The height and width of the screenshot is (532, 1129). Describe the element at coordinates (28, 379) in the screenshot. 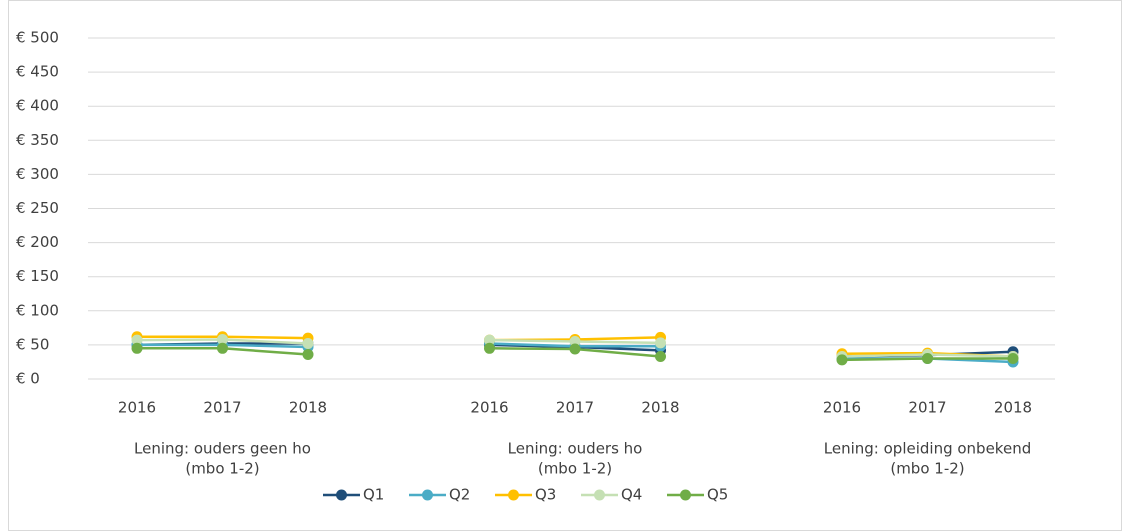

I see `y-tick-label: € 0` at that location.